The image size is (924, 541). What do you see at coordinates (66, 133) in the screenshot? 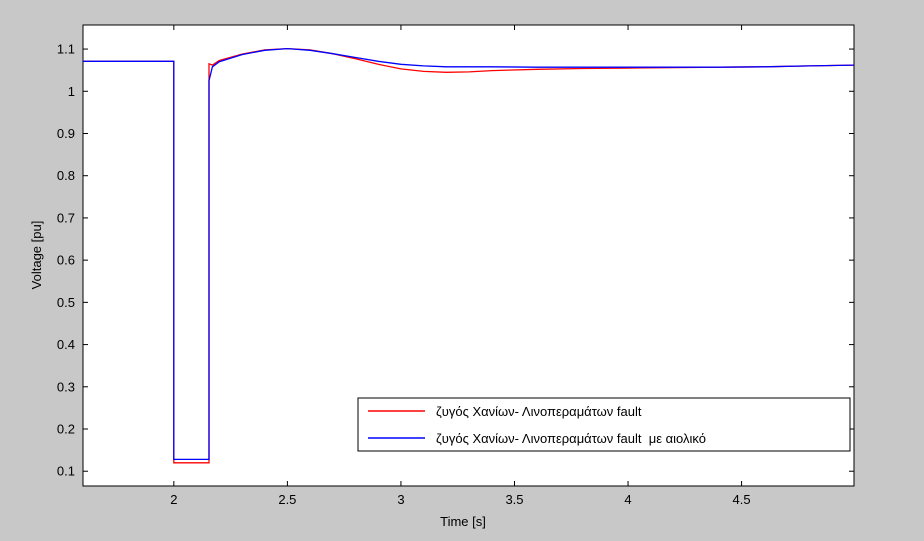
I see `y-tick-label: 0.9` at bounding box center [66, 133].